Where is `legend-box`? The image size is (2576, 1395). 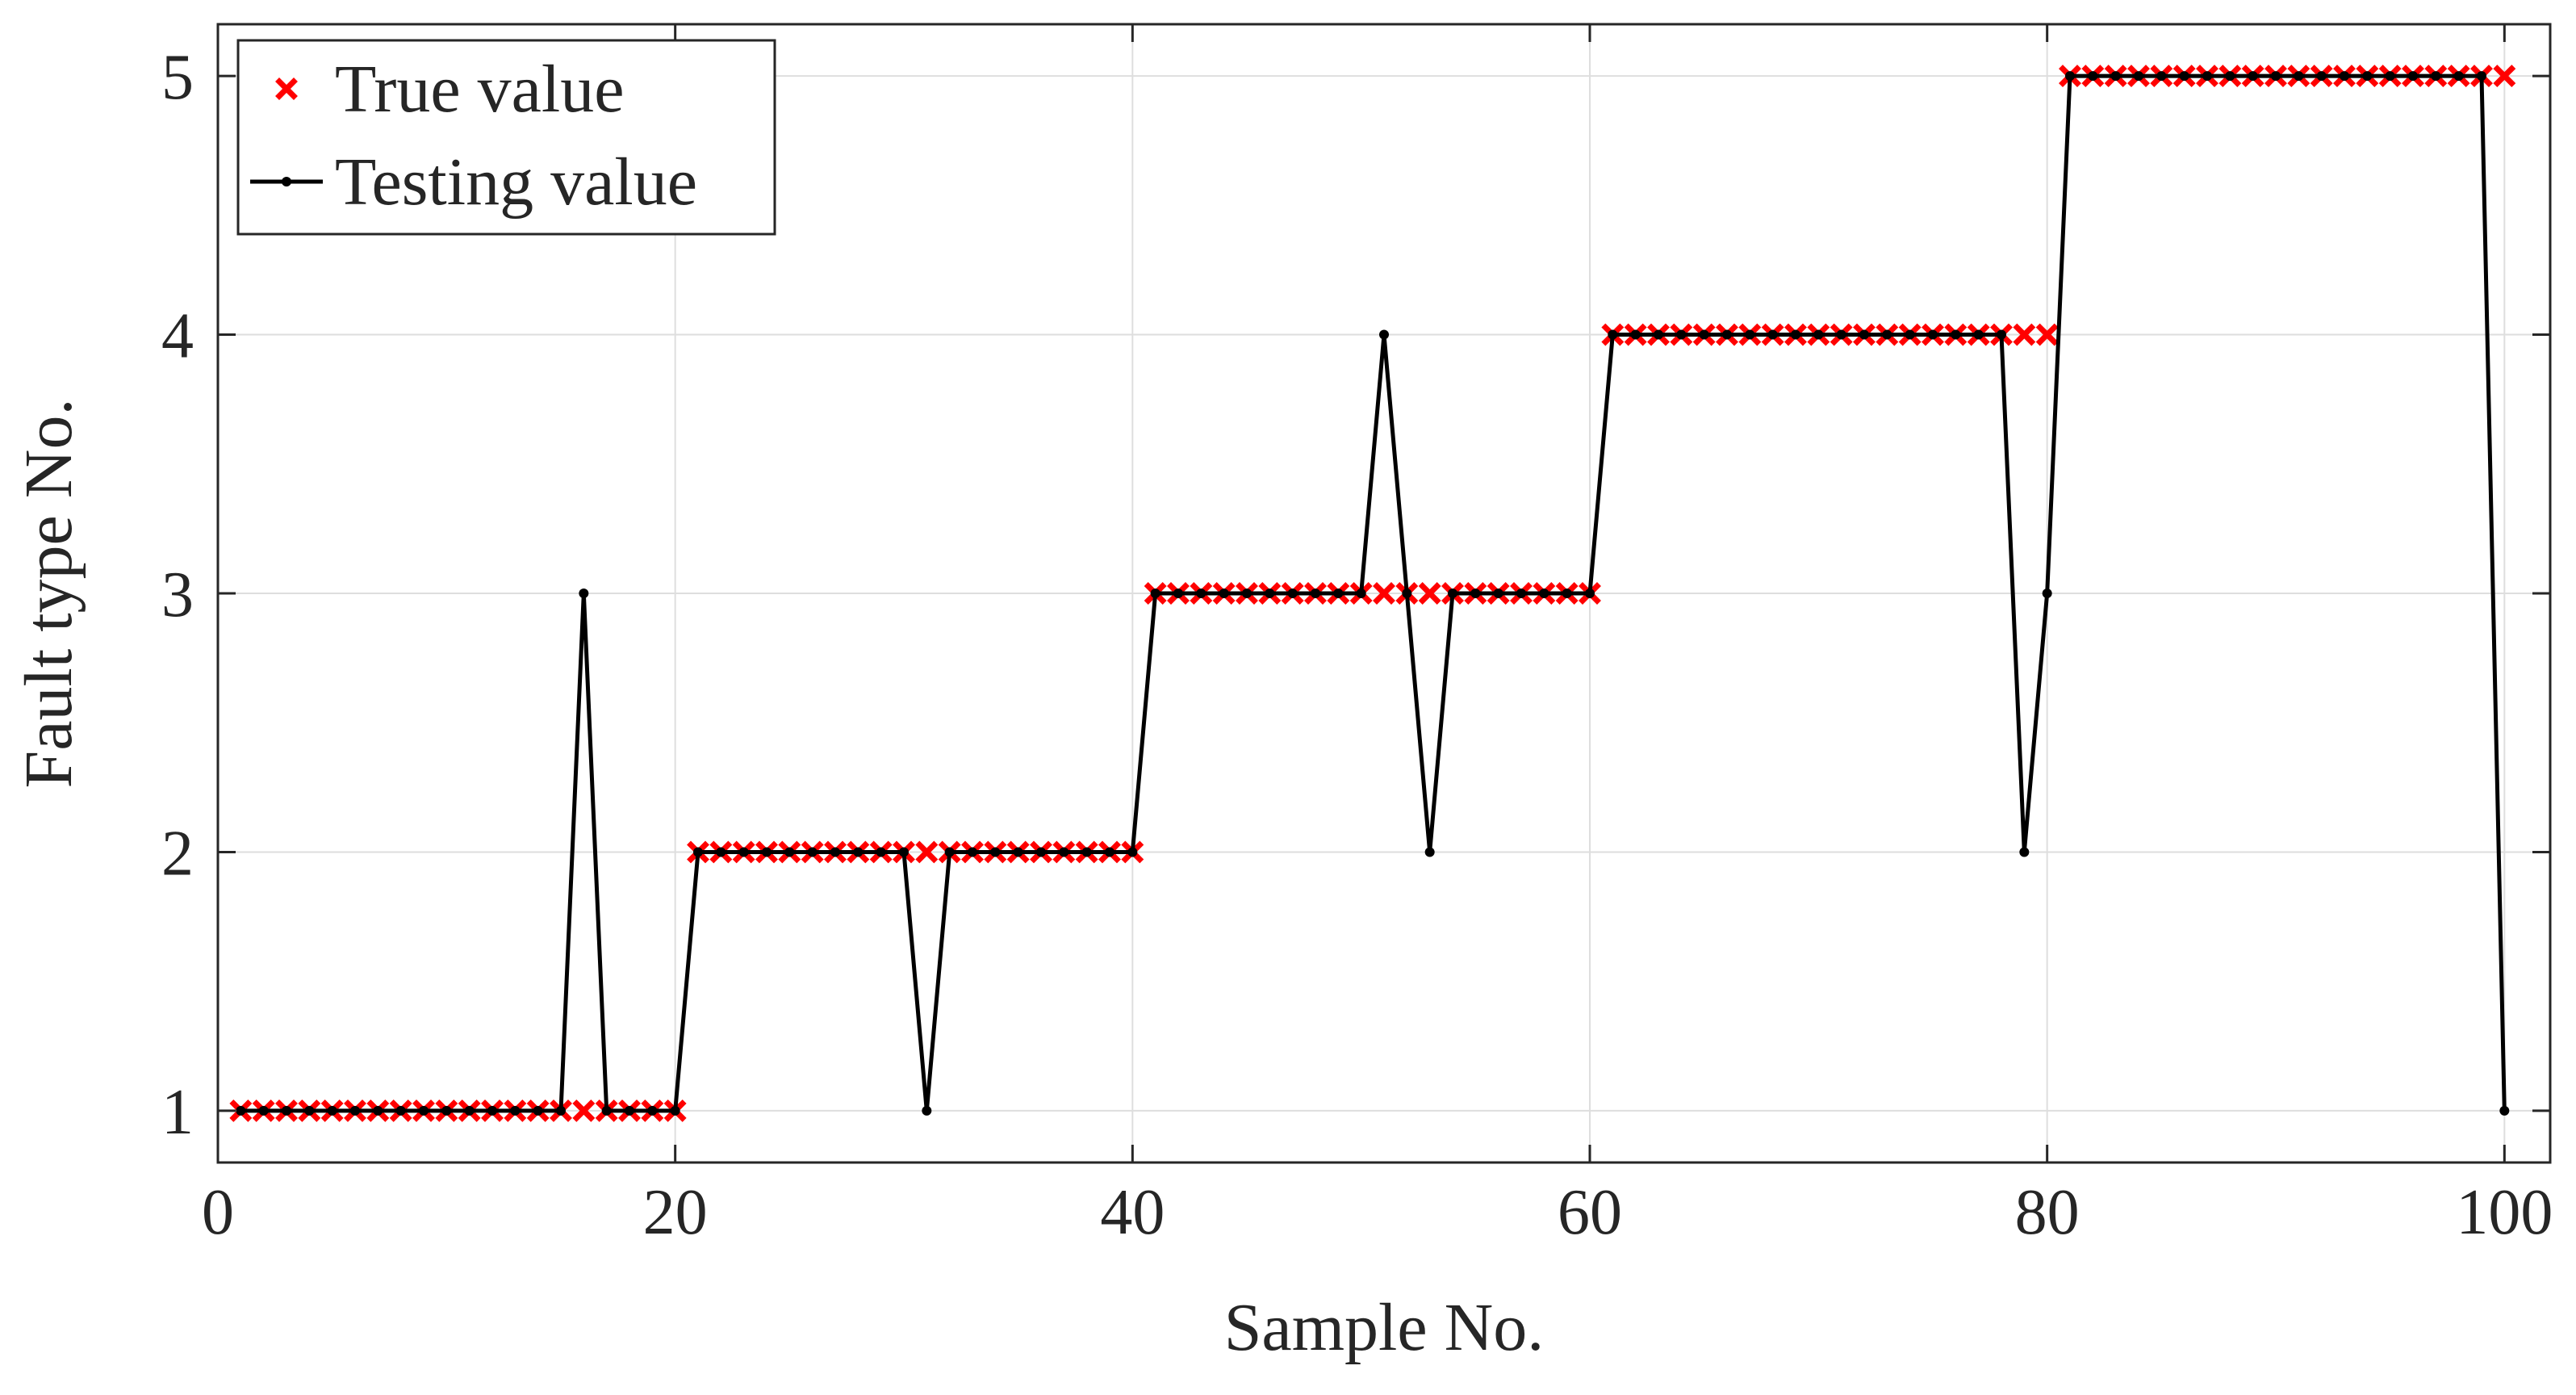 legend-box is located at coordinates (506, 137).